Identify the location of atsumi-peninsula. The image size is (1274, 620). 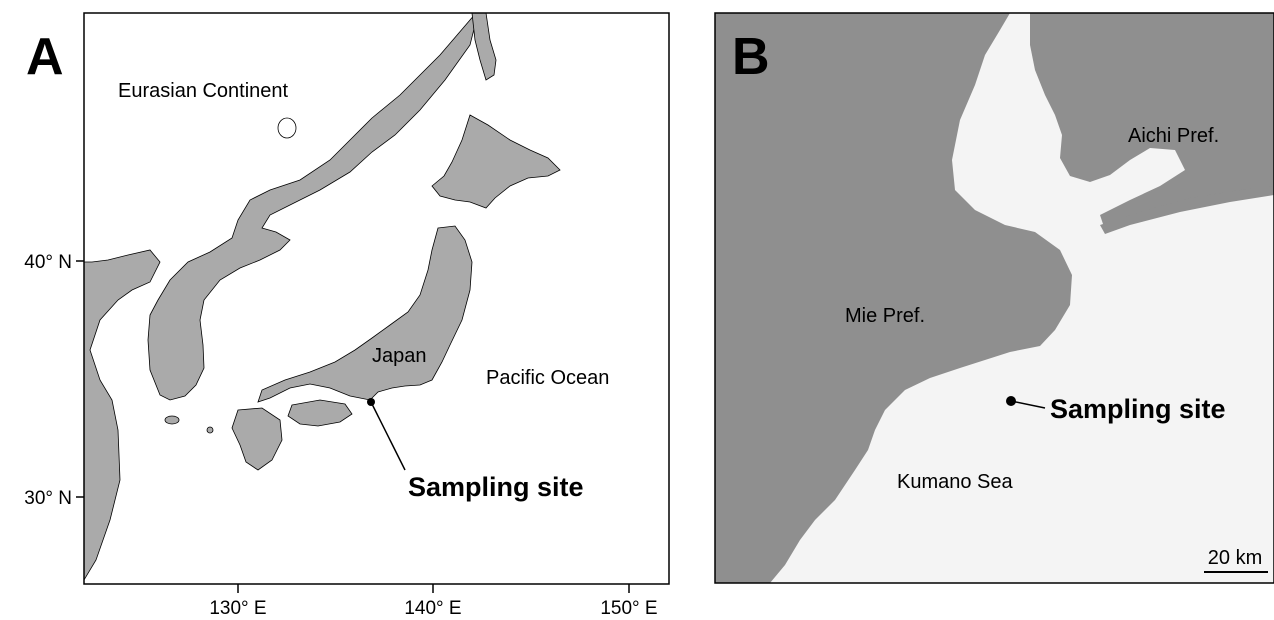
(1187, 210).